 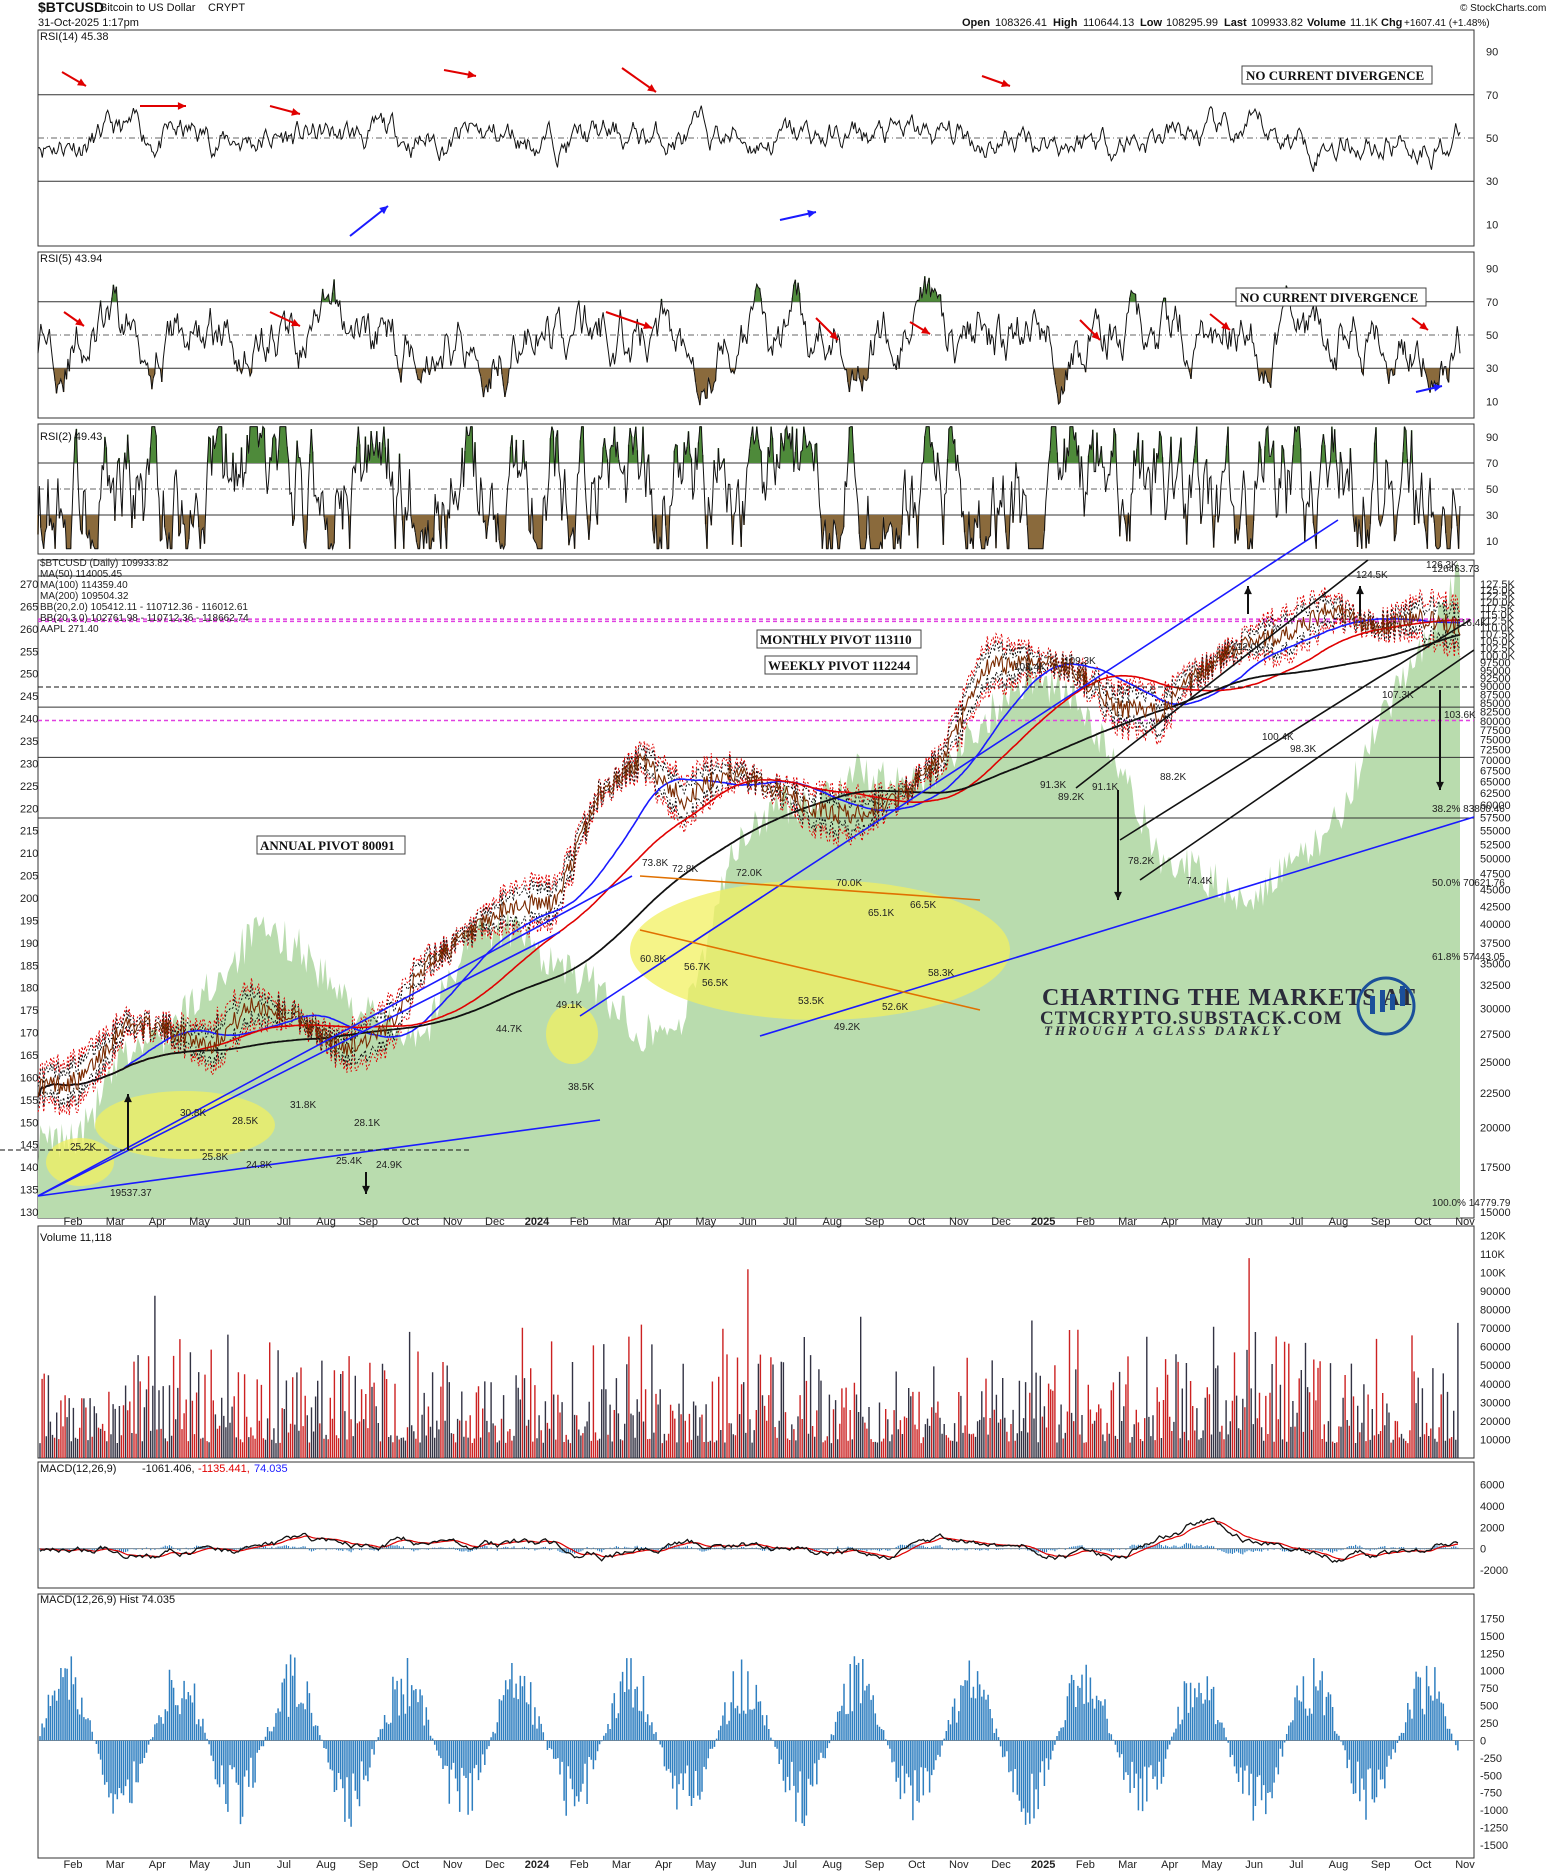 I want to click on inner-channel-line, so click(x=299, y=1064).